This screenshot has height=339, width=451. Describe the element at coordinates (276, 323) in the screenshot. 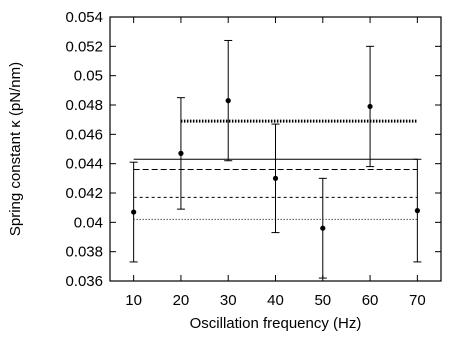

I see `x-axis-title: Oscillation frequency (Hz)` at that location.